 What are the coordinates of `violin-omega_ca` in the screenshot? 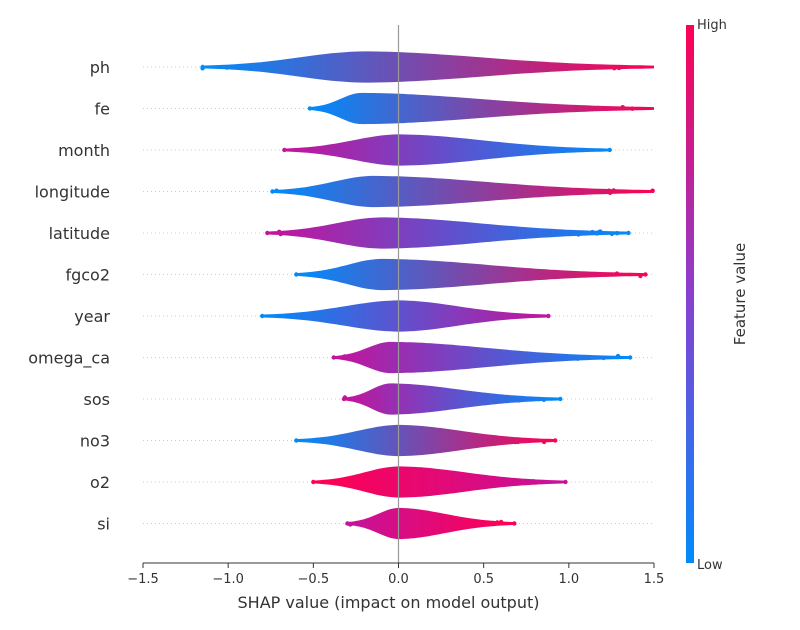 It's located at (482, 357).